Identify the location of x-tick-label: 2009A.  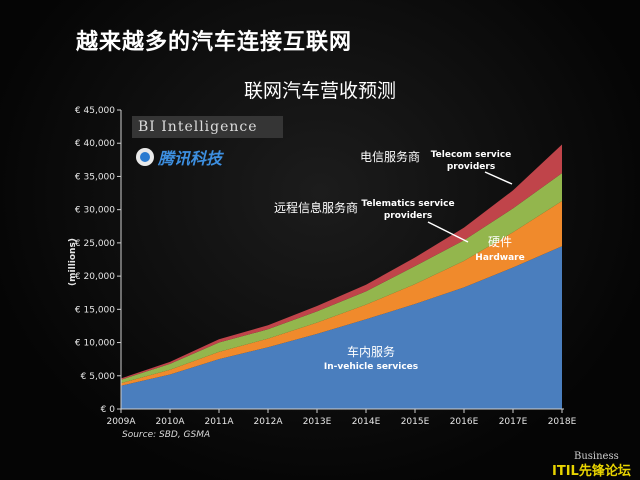
(121, 422).